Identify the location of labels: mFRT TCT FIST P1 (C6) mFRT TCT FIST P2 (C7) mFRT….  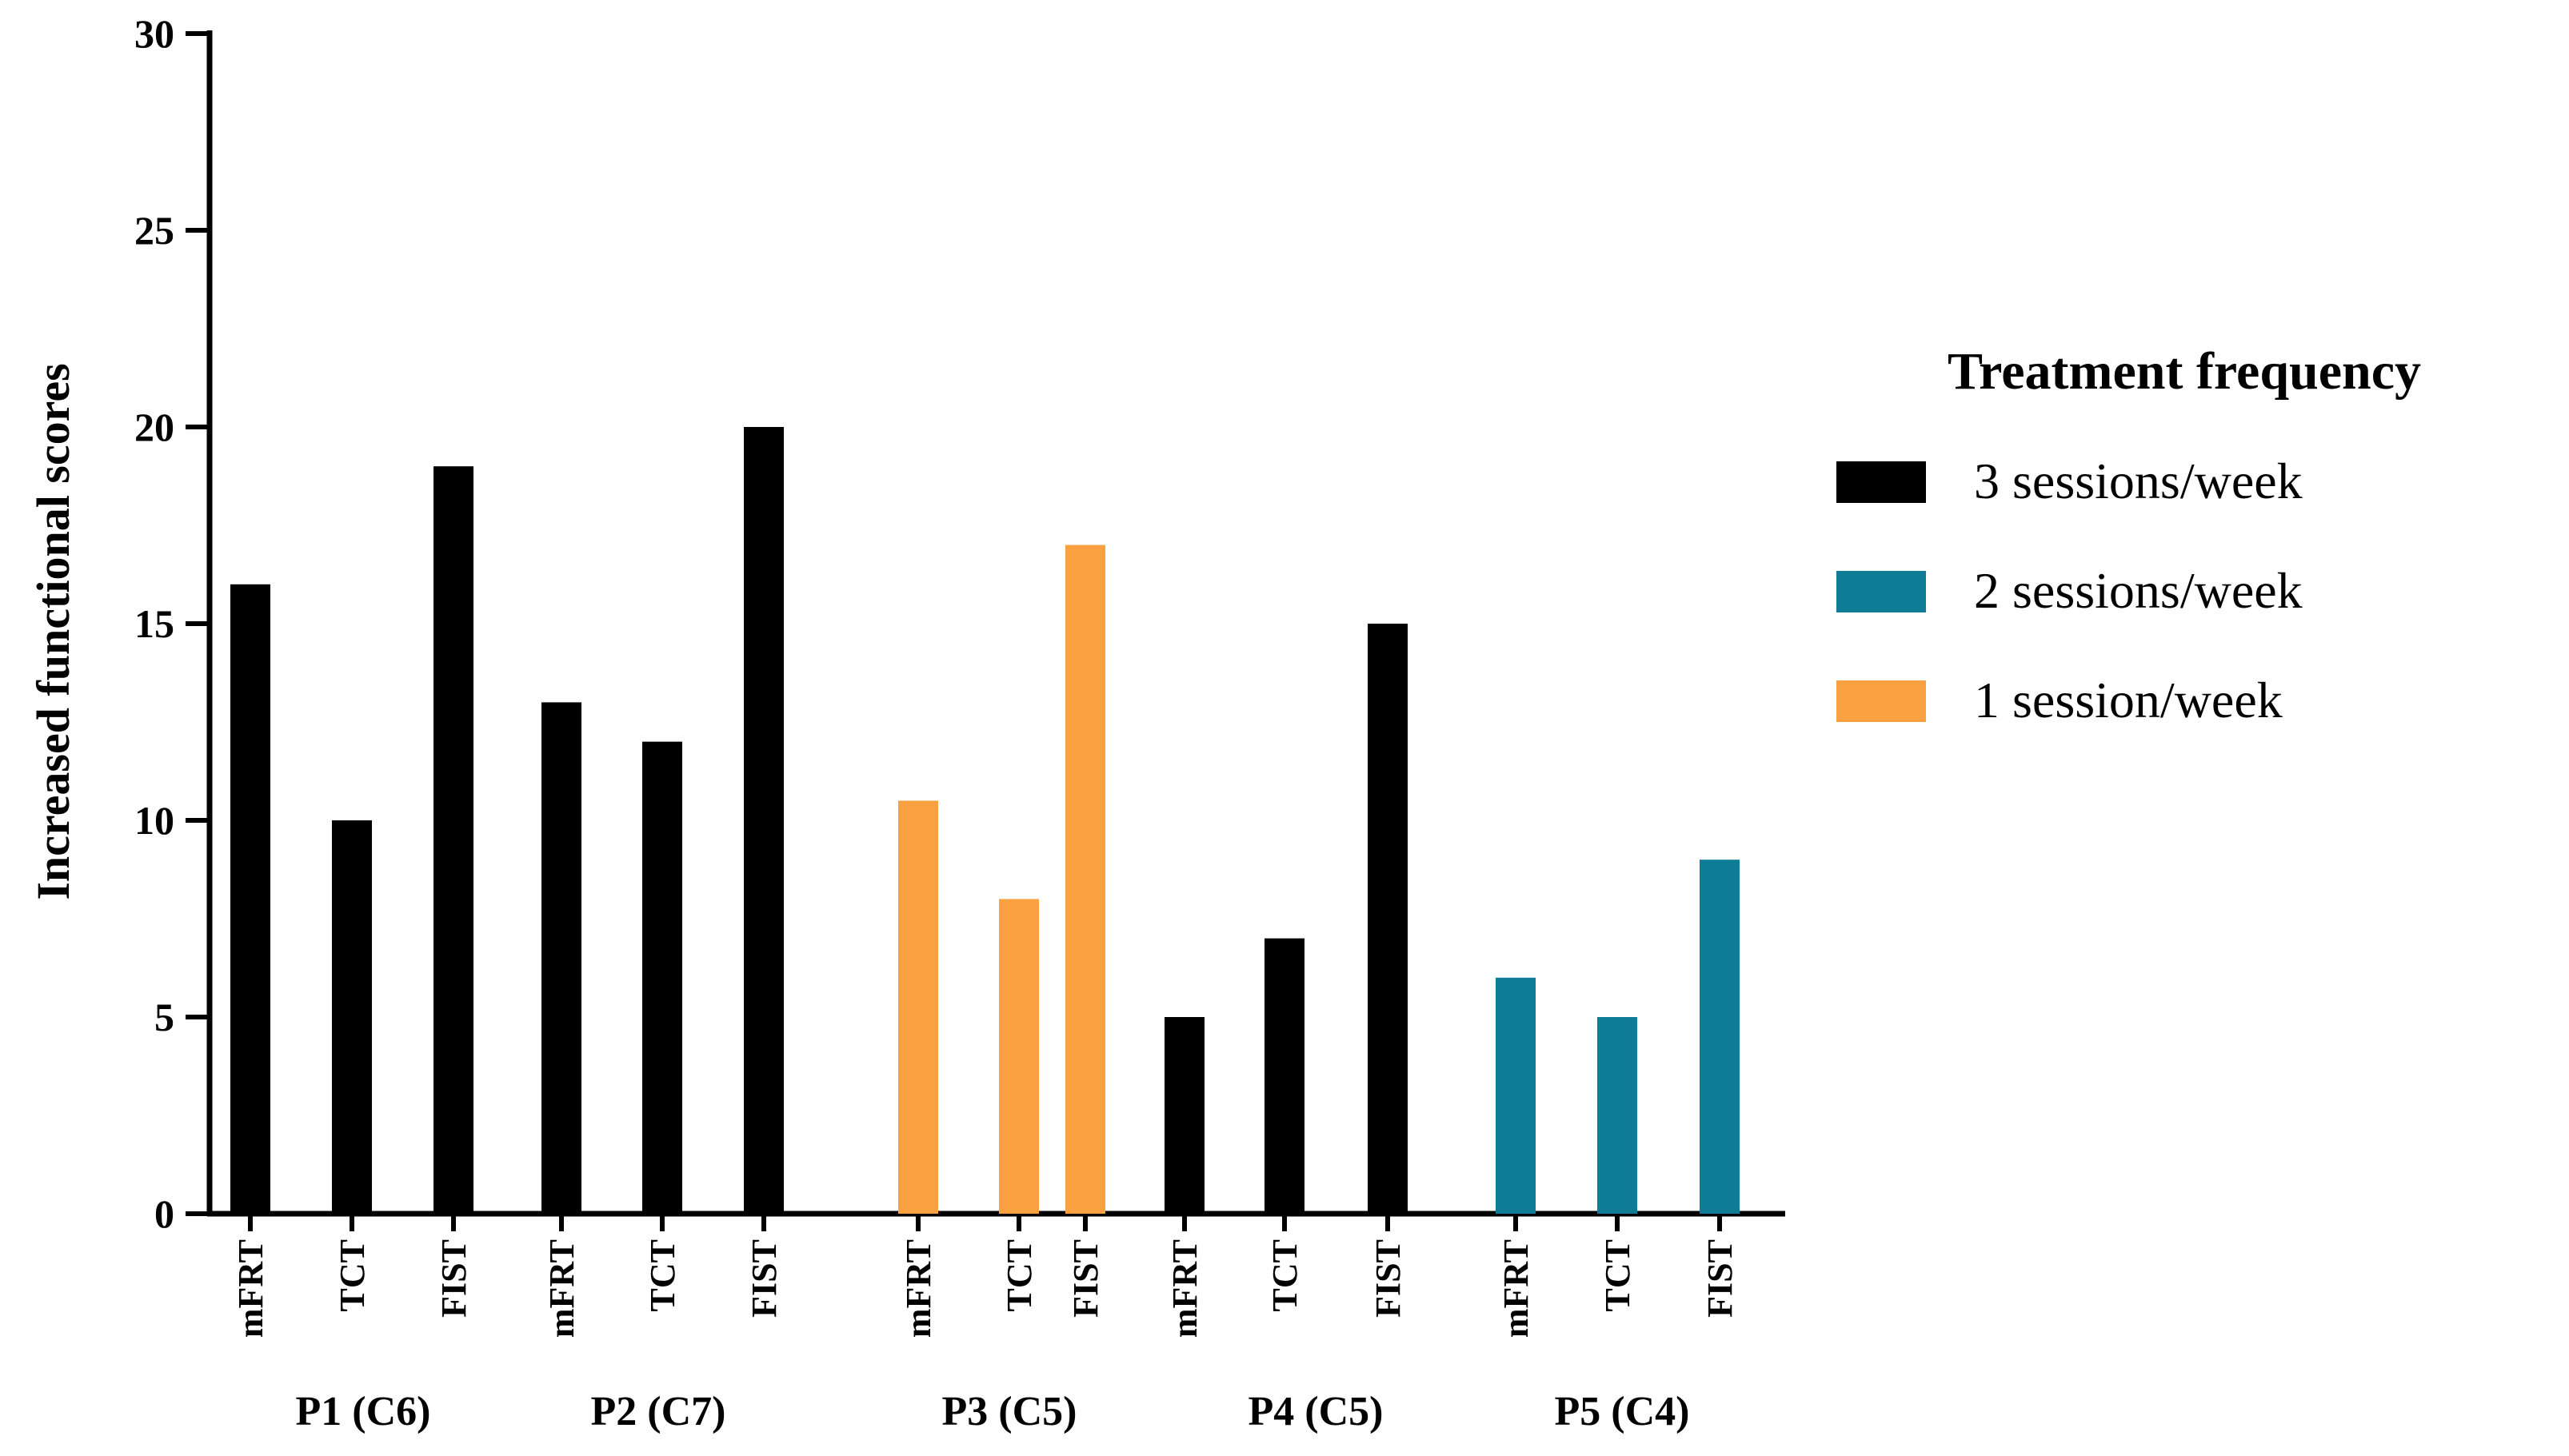
(985, 1336).